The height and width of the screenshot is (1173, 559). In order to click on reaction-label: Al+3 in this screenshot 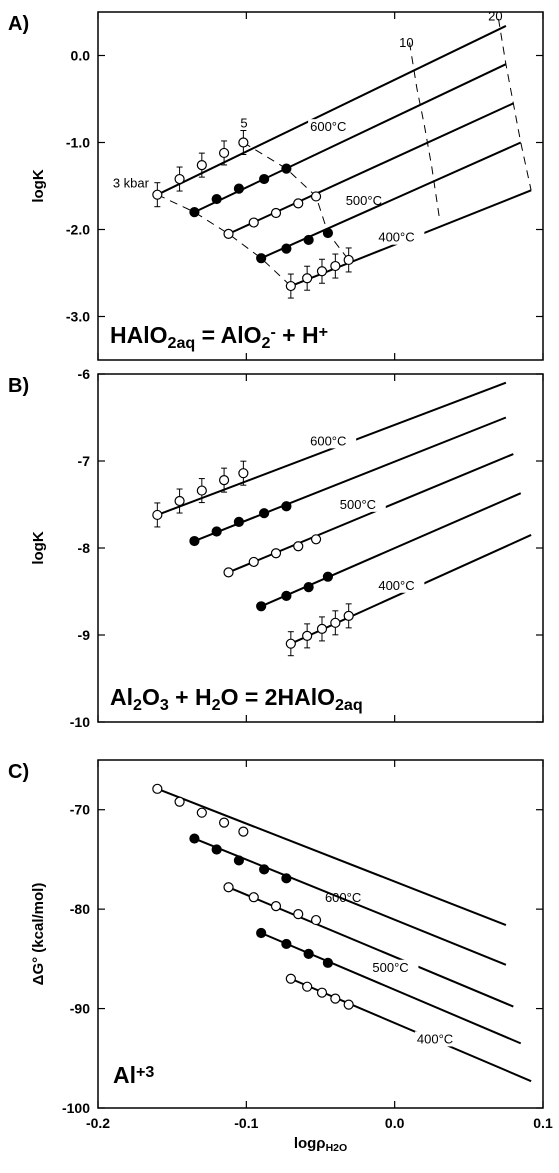, I will do `click(133, 1075)`.